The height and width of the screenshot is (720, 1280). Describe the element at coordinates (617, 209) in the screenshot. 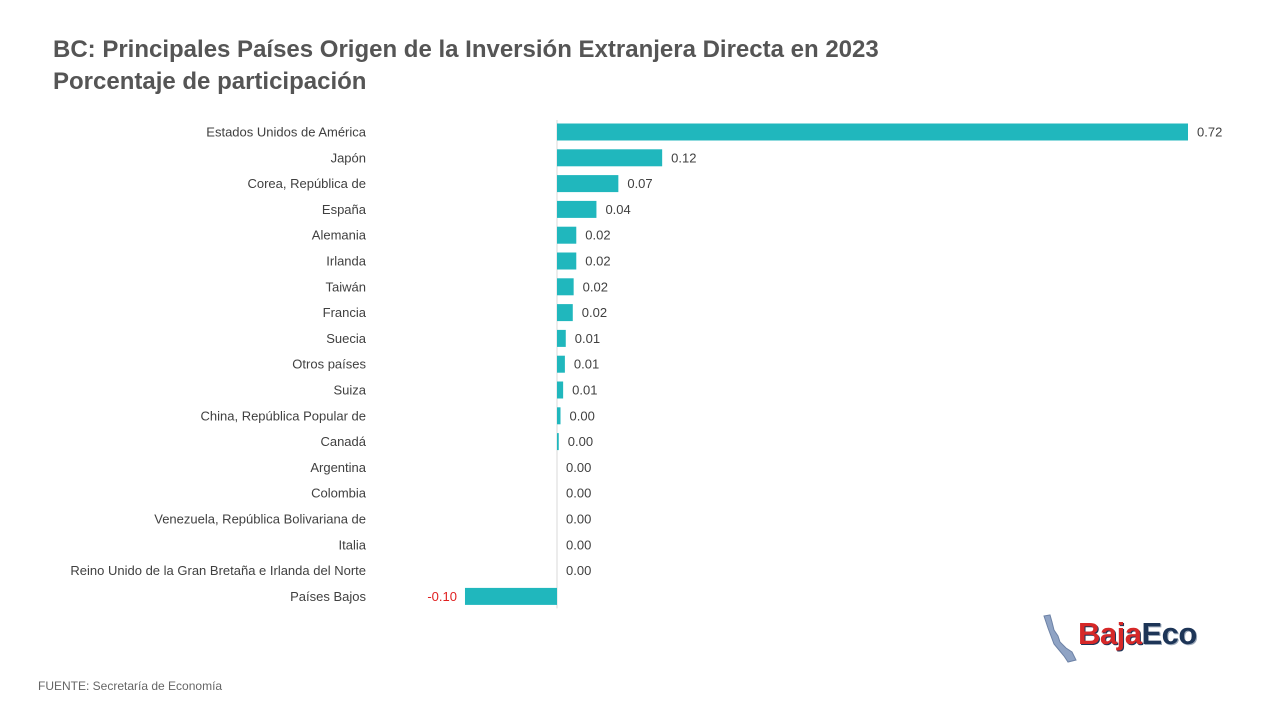

I see `value-label: 0.04` at that location.